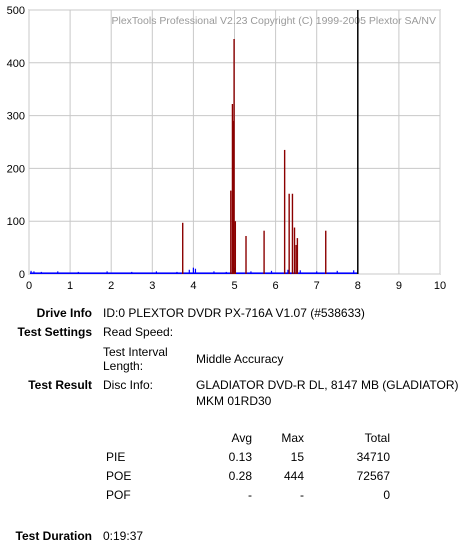 The height and width of the screenshot is (545, 462). Describe the element at coordinates (54, 332) in the screenshot. I see `test-settings-label: Test Settings` at that location.